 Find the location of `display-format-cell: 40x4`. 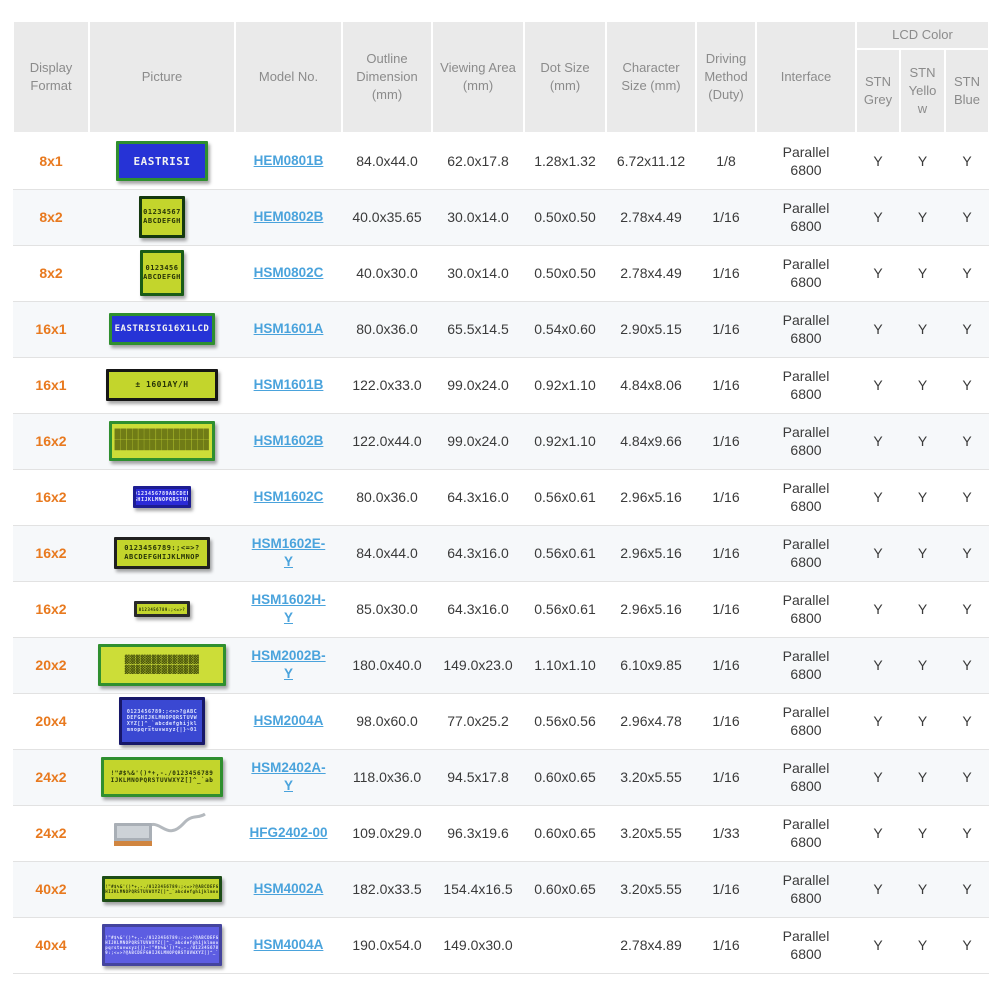

display-format-cell: 40x4 is located at coordinates (51, 945).